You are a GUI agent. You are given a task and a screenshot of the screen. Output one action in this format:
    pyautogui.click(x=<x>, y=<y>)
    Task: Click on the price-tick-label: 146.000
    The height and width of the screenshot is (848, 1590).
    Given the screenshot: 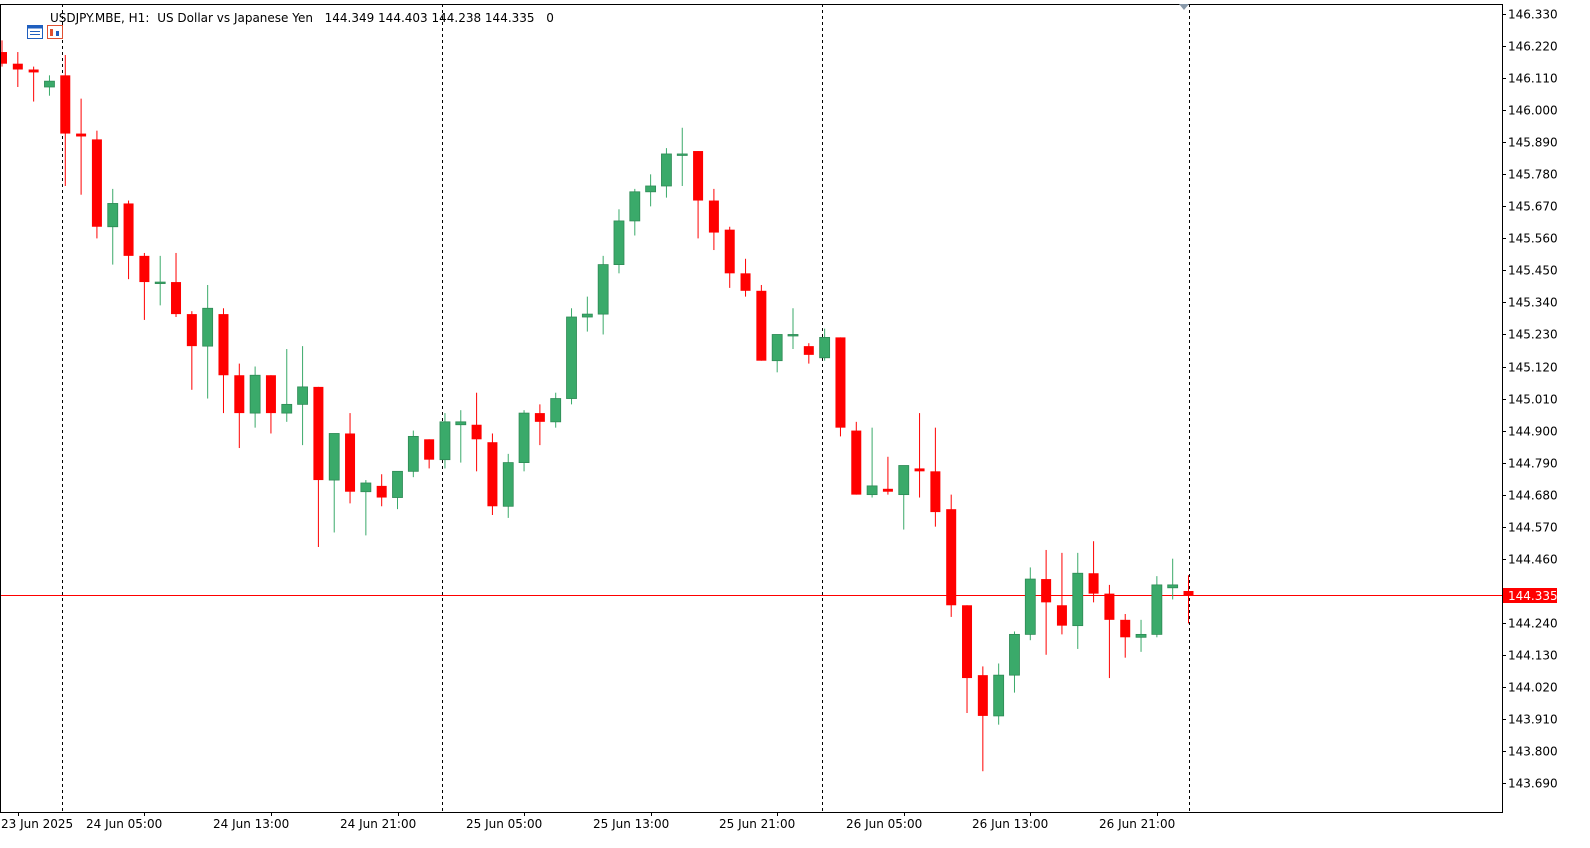 What is the action you would take?
    pyautogui.click(x=1533, y=111)
    